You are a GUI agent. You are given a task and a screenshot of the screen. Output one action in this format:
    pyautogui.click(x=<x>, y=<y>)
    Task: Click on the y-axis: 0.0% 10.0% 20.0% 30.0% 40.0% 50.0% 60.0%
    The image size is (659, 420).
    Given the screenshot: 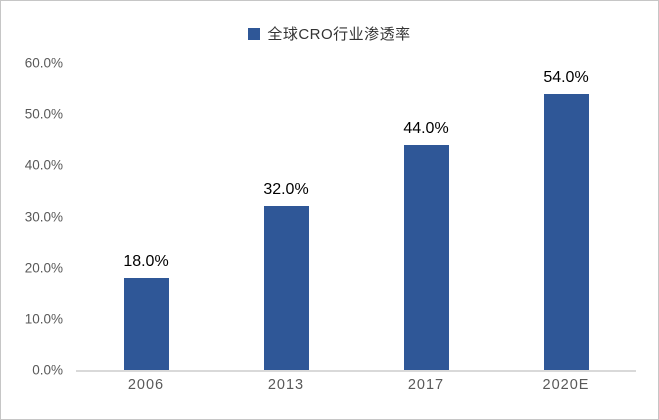 What is the action you would take?
    pyautogui.click(x=35, y=217)
    